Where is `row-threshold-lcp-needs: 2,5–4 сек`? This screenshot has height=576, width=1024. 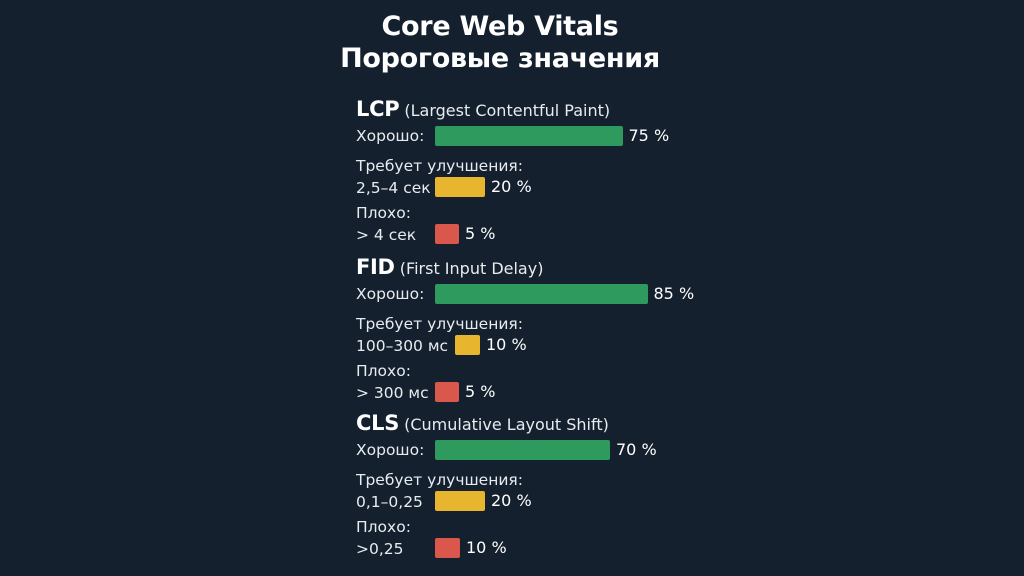 row-threshold-lcp-needs: 2,5–4 сек is located at coordinates (393, 188).